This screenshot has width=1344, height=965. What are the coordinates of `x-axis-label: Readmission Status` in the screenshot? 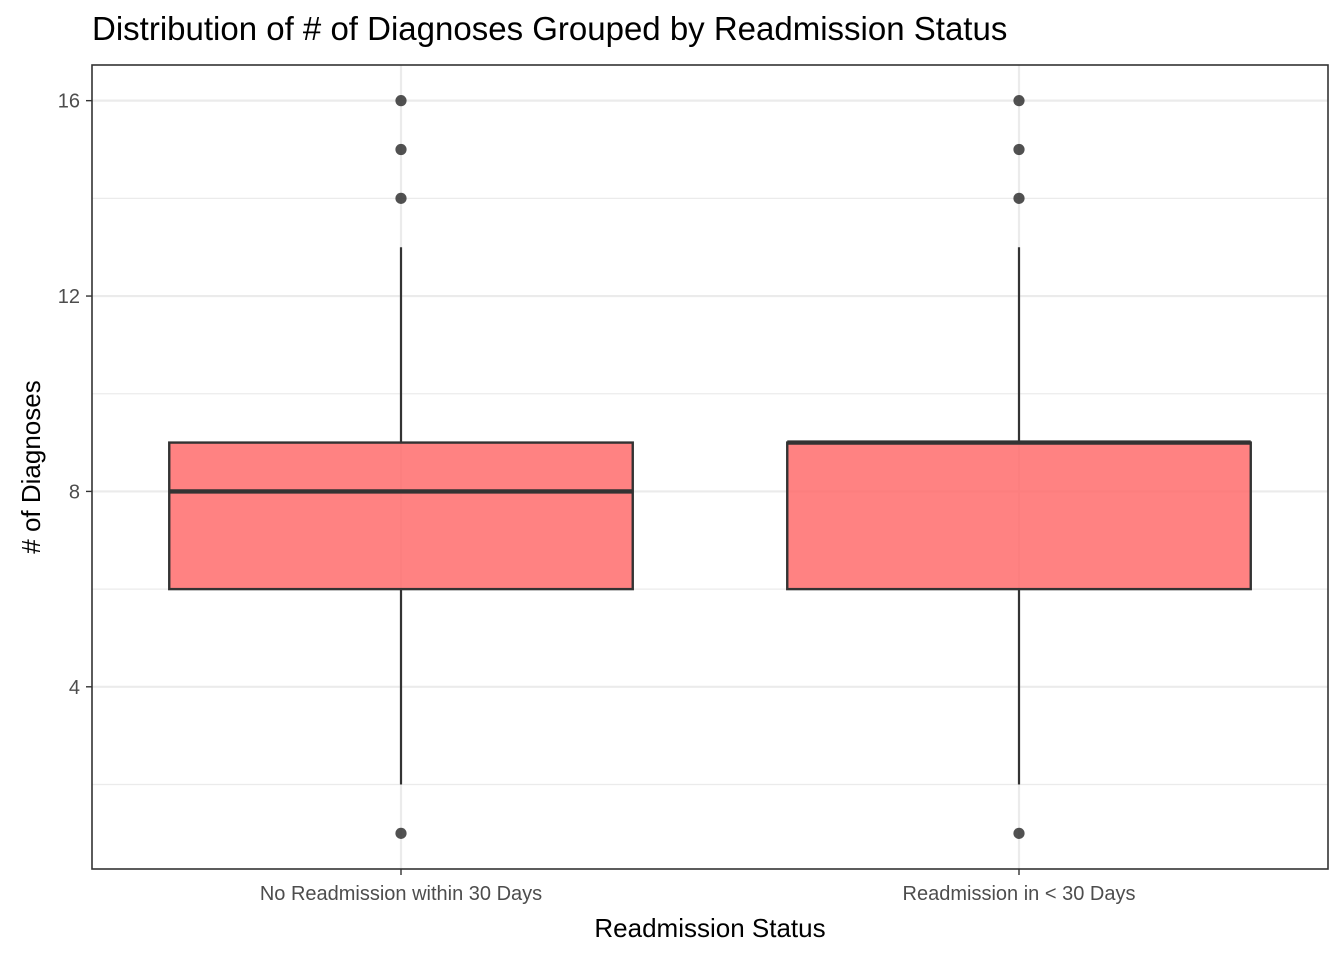 It's located at (709, 928).